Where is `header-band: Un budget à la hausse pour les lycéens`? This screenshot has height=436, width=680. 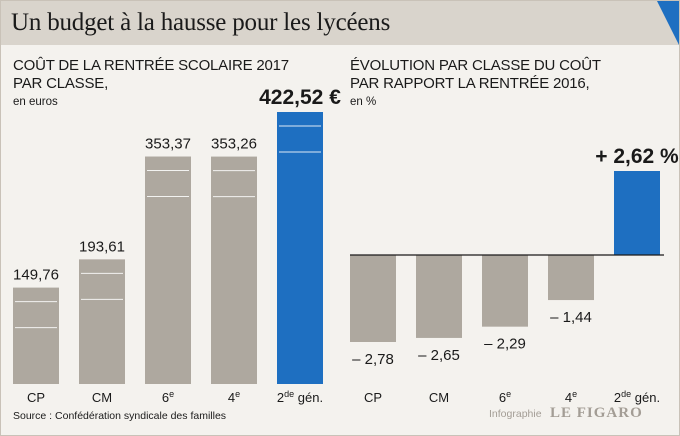
header-band: Un budget à la hausse pour les lycéens is located at coordinates (340, 23).